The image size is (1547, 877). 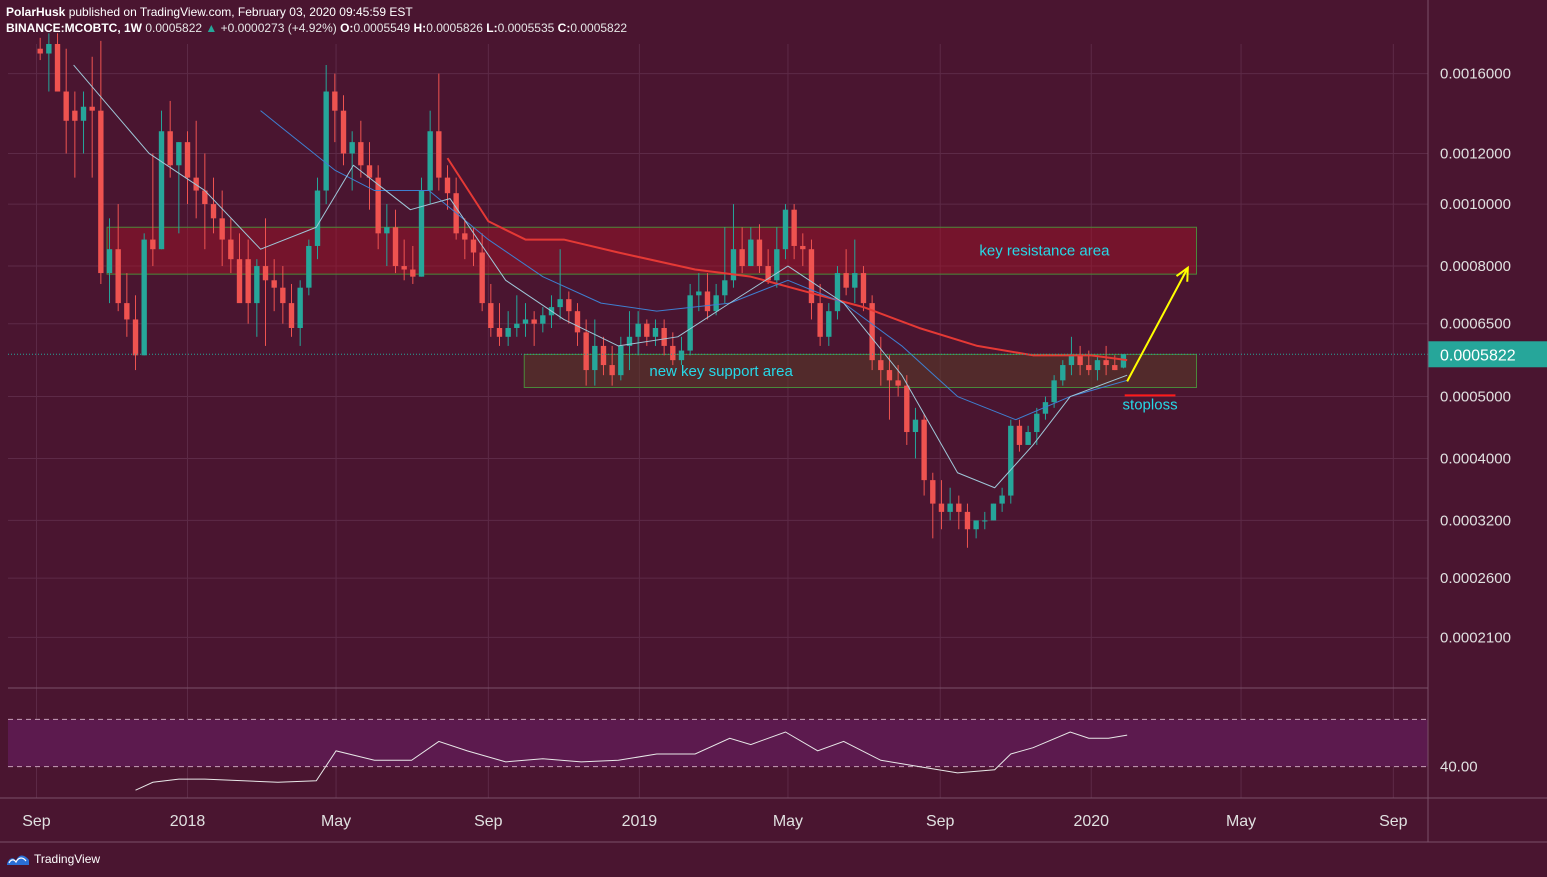 What do you see at coordinates (651, 307) in the screenshot?
I see `annotation-zones` at bounding box center [651, 307].